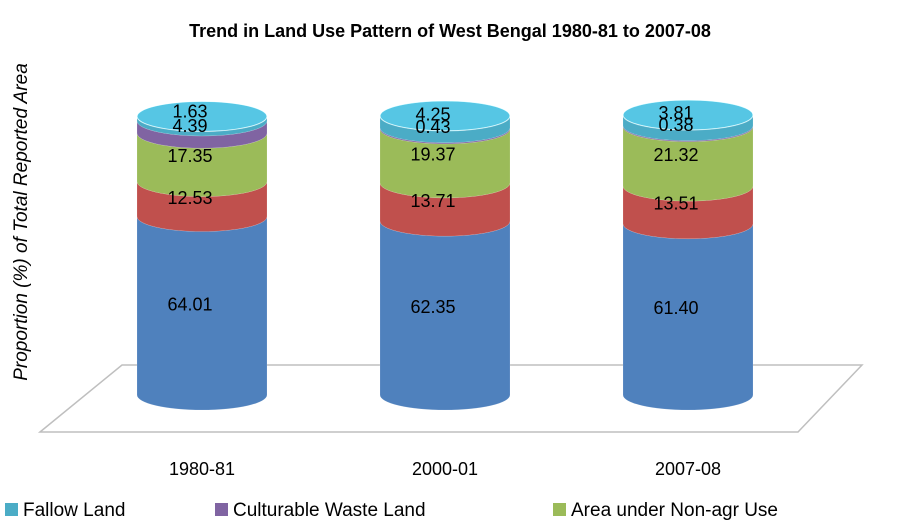 This screenshot has height=525, width=898. I want to click on data-label: 0.43, so click(432, 127).